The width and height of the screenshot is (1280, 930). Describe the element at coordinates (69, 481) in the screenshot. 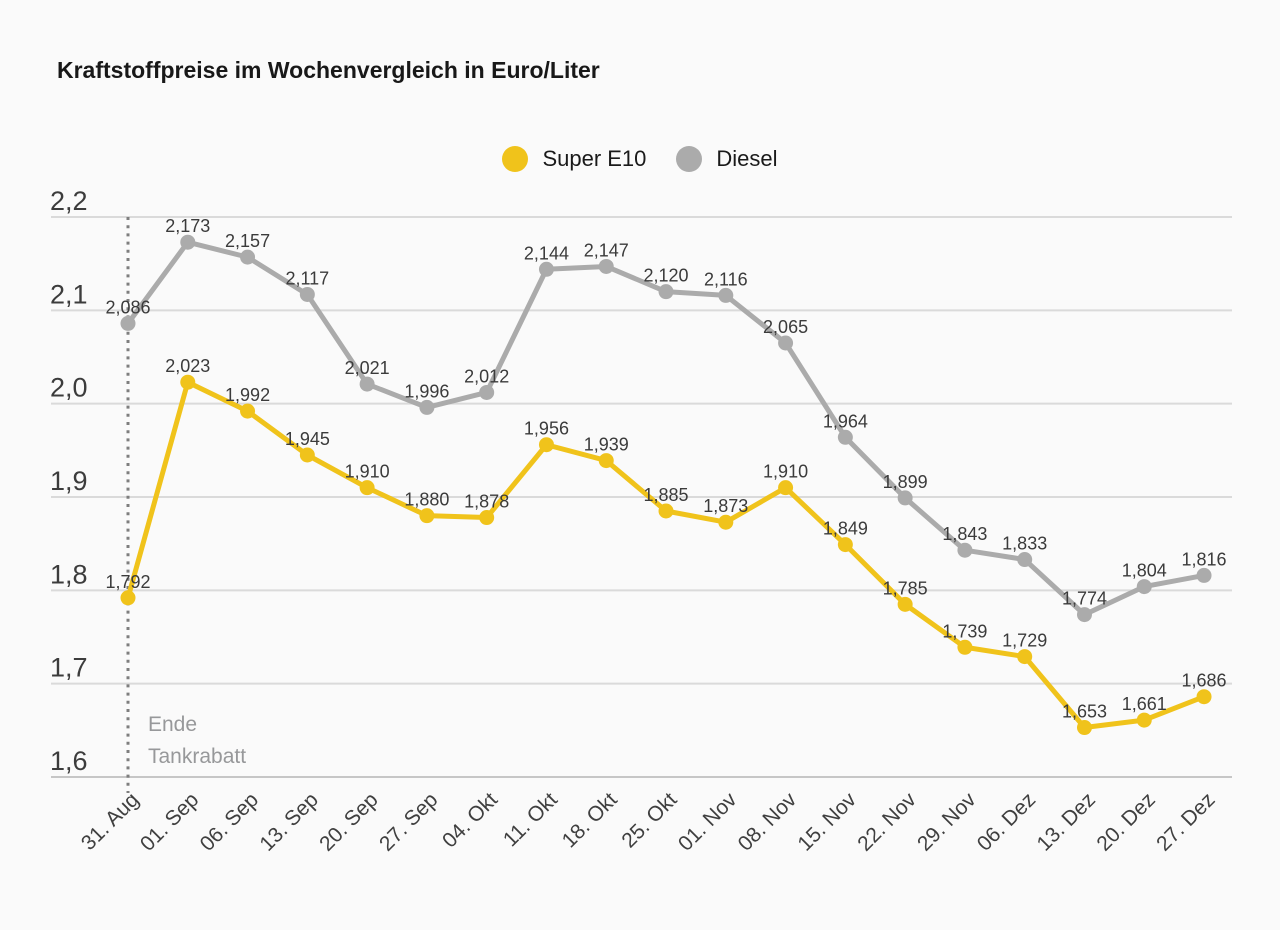

I see `y-axis-label: 1,9` at that location.